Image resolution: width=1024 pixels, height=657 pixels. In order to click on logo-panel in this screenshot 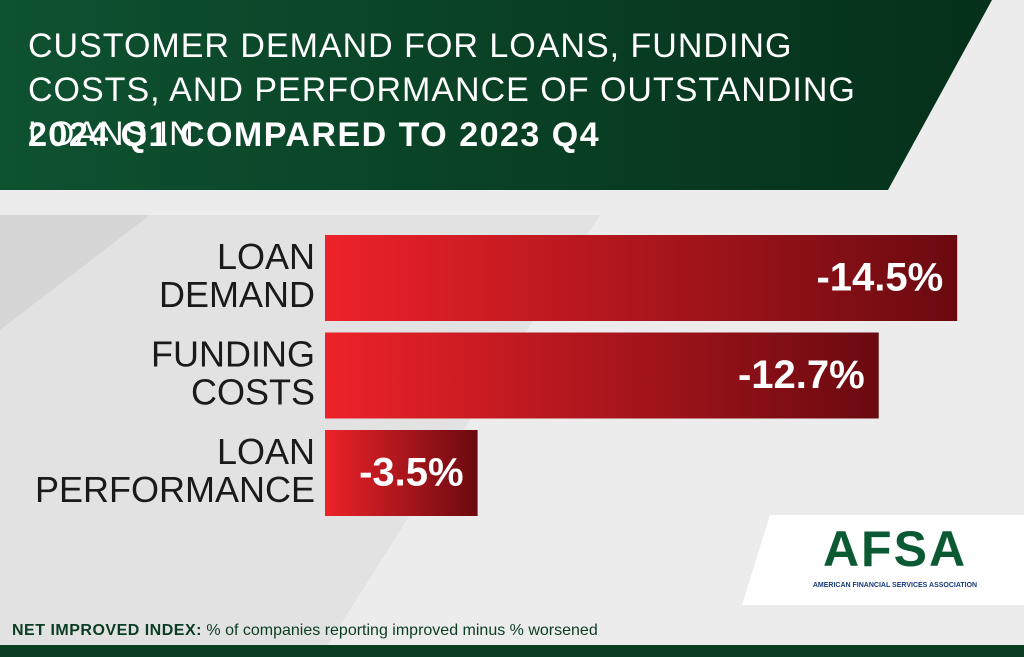, I will do `click(883, 560)`.